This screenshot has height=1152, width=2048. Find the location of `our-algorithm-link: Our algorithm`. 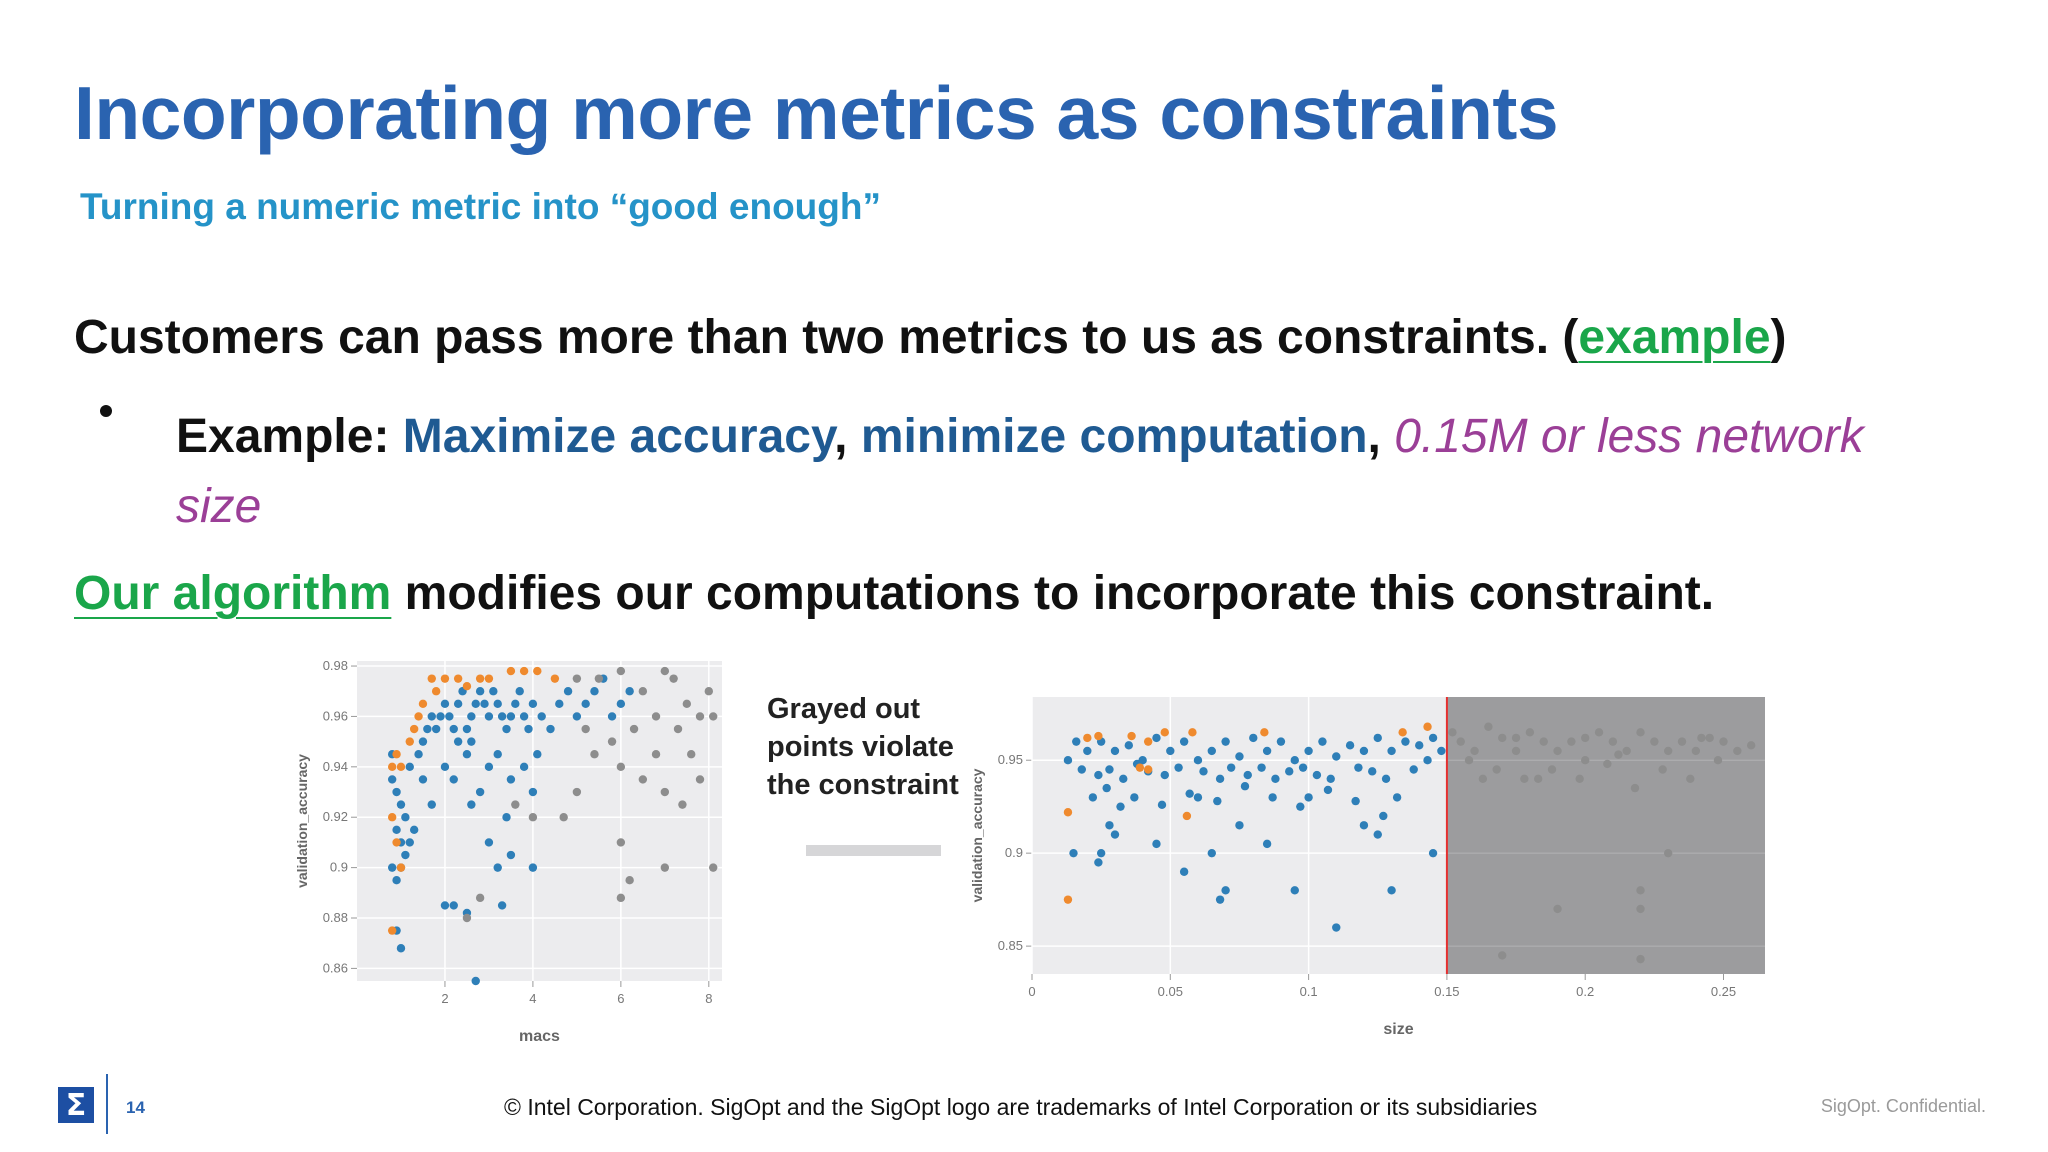

our-algorithm-link: Our algorithm is located at coordinates (233, 593).